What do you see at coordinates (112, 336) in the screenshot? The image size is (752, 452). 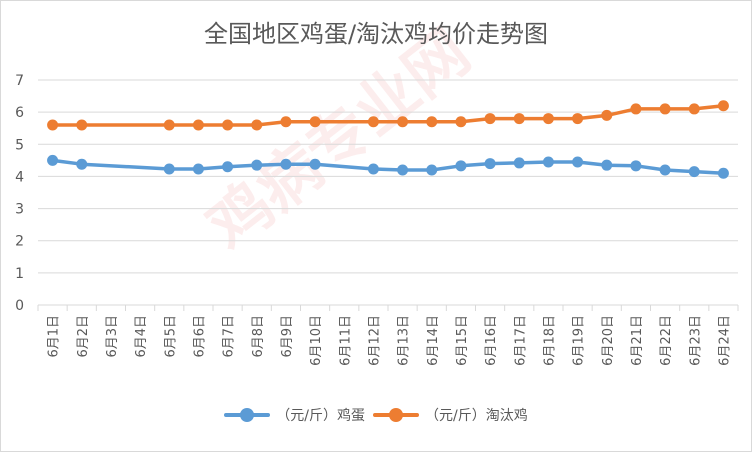 I see `x-tick-label: 6月3日` at bounding box center [112, 336].